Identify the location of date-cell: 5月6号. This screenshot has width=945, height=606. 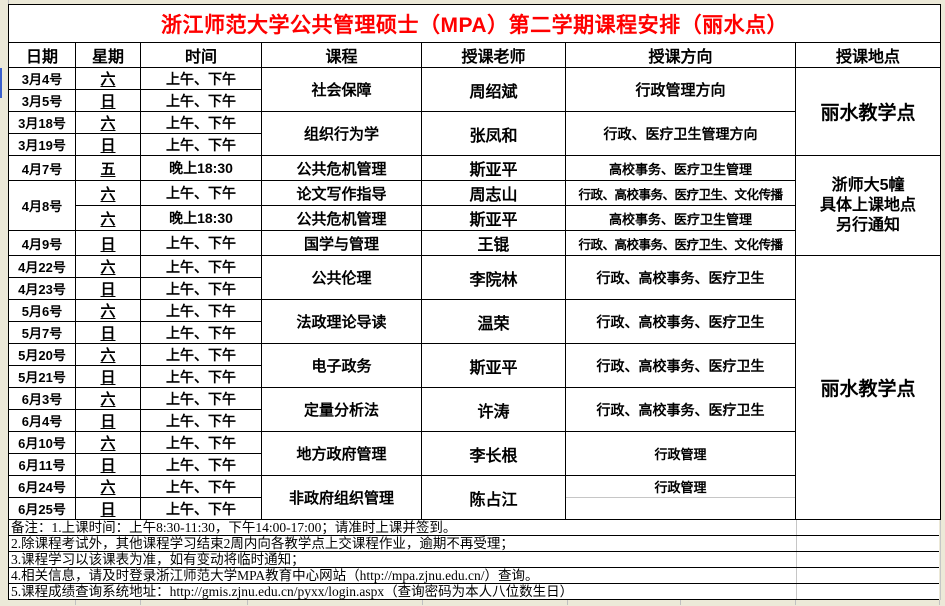
(42, 310).